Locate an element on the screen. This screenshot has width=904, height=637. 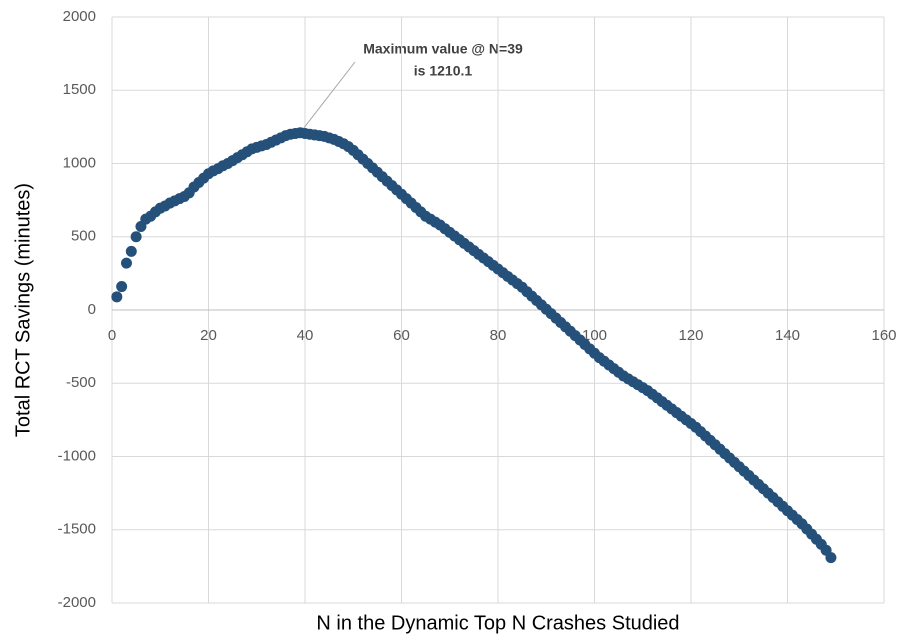
x-tick-label: 100 is located at coordinates (594, 335).